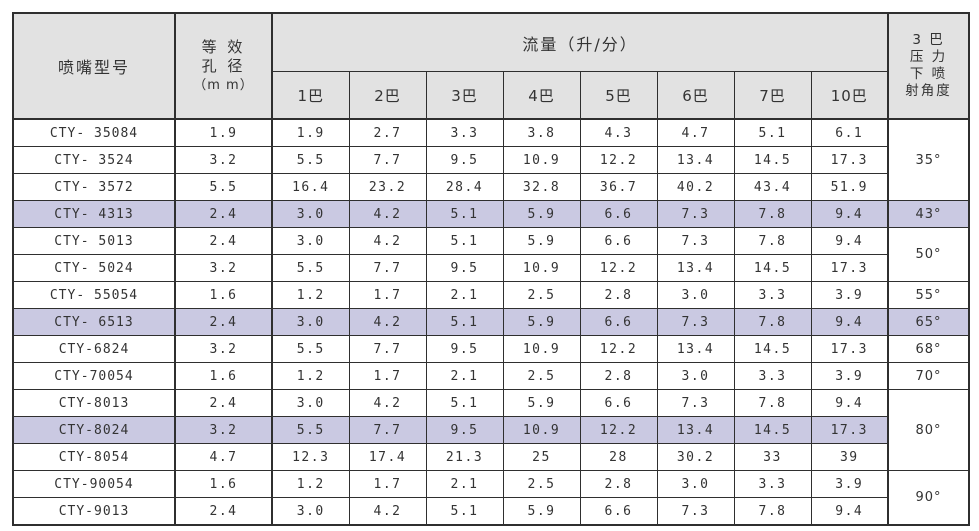 This screenshot has width=979, height=531. What do you see at coordinates (94, 376) in the screenshot?
I see `model-cell: CTY-70054` at bounding box center [94, 376].